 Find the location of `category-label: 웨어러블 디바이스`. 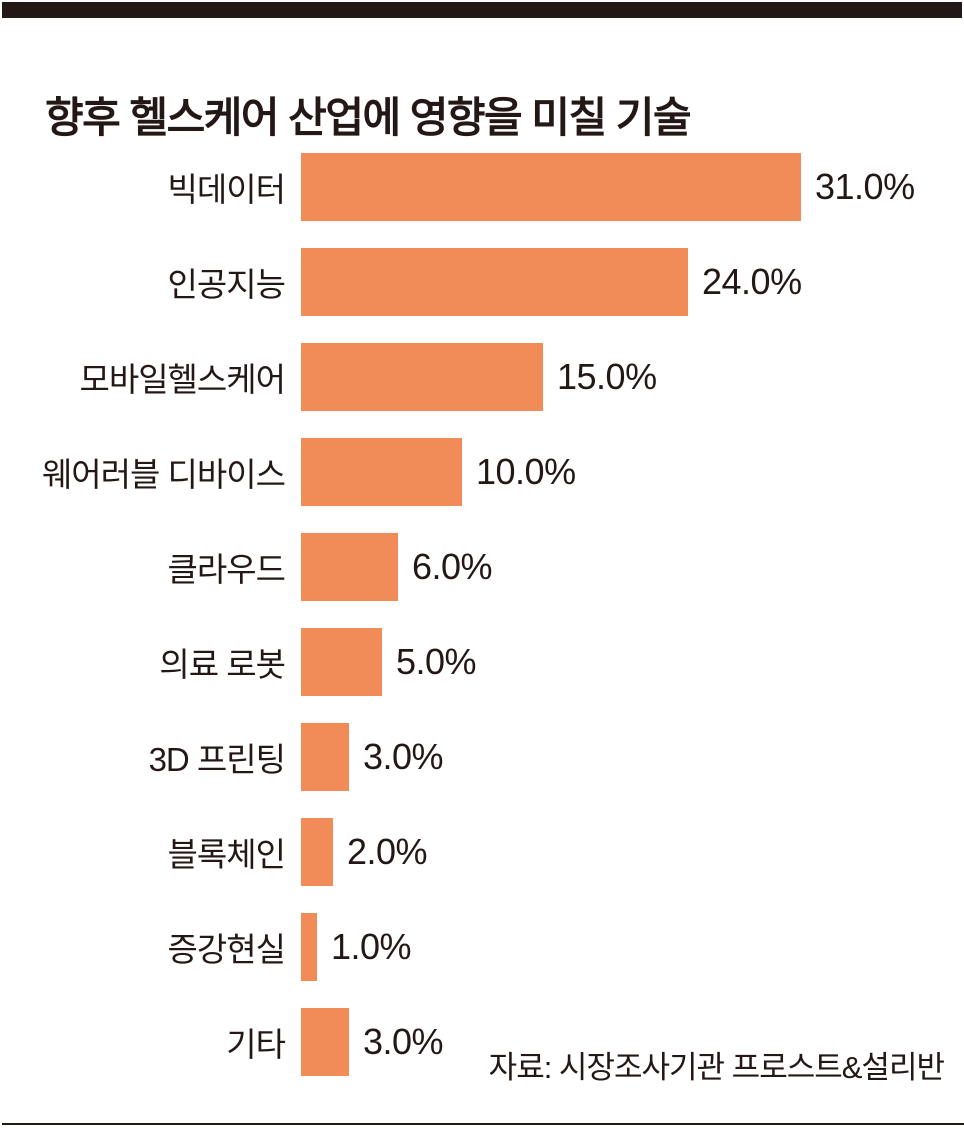

category-label: 웨어러블 디바이스 is located at coordinates (163, 474).